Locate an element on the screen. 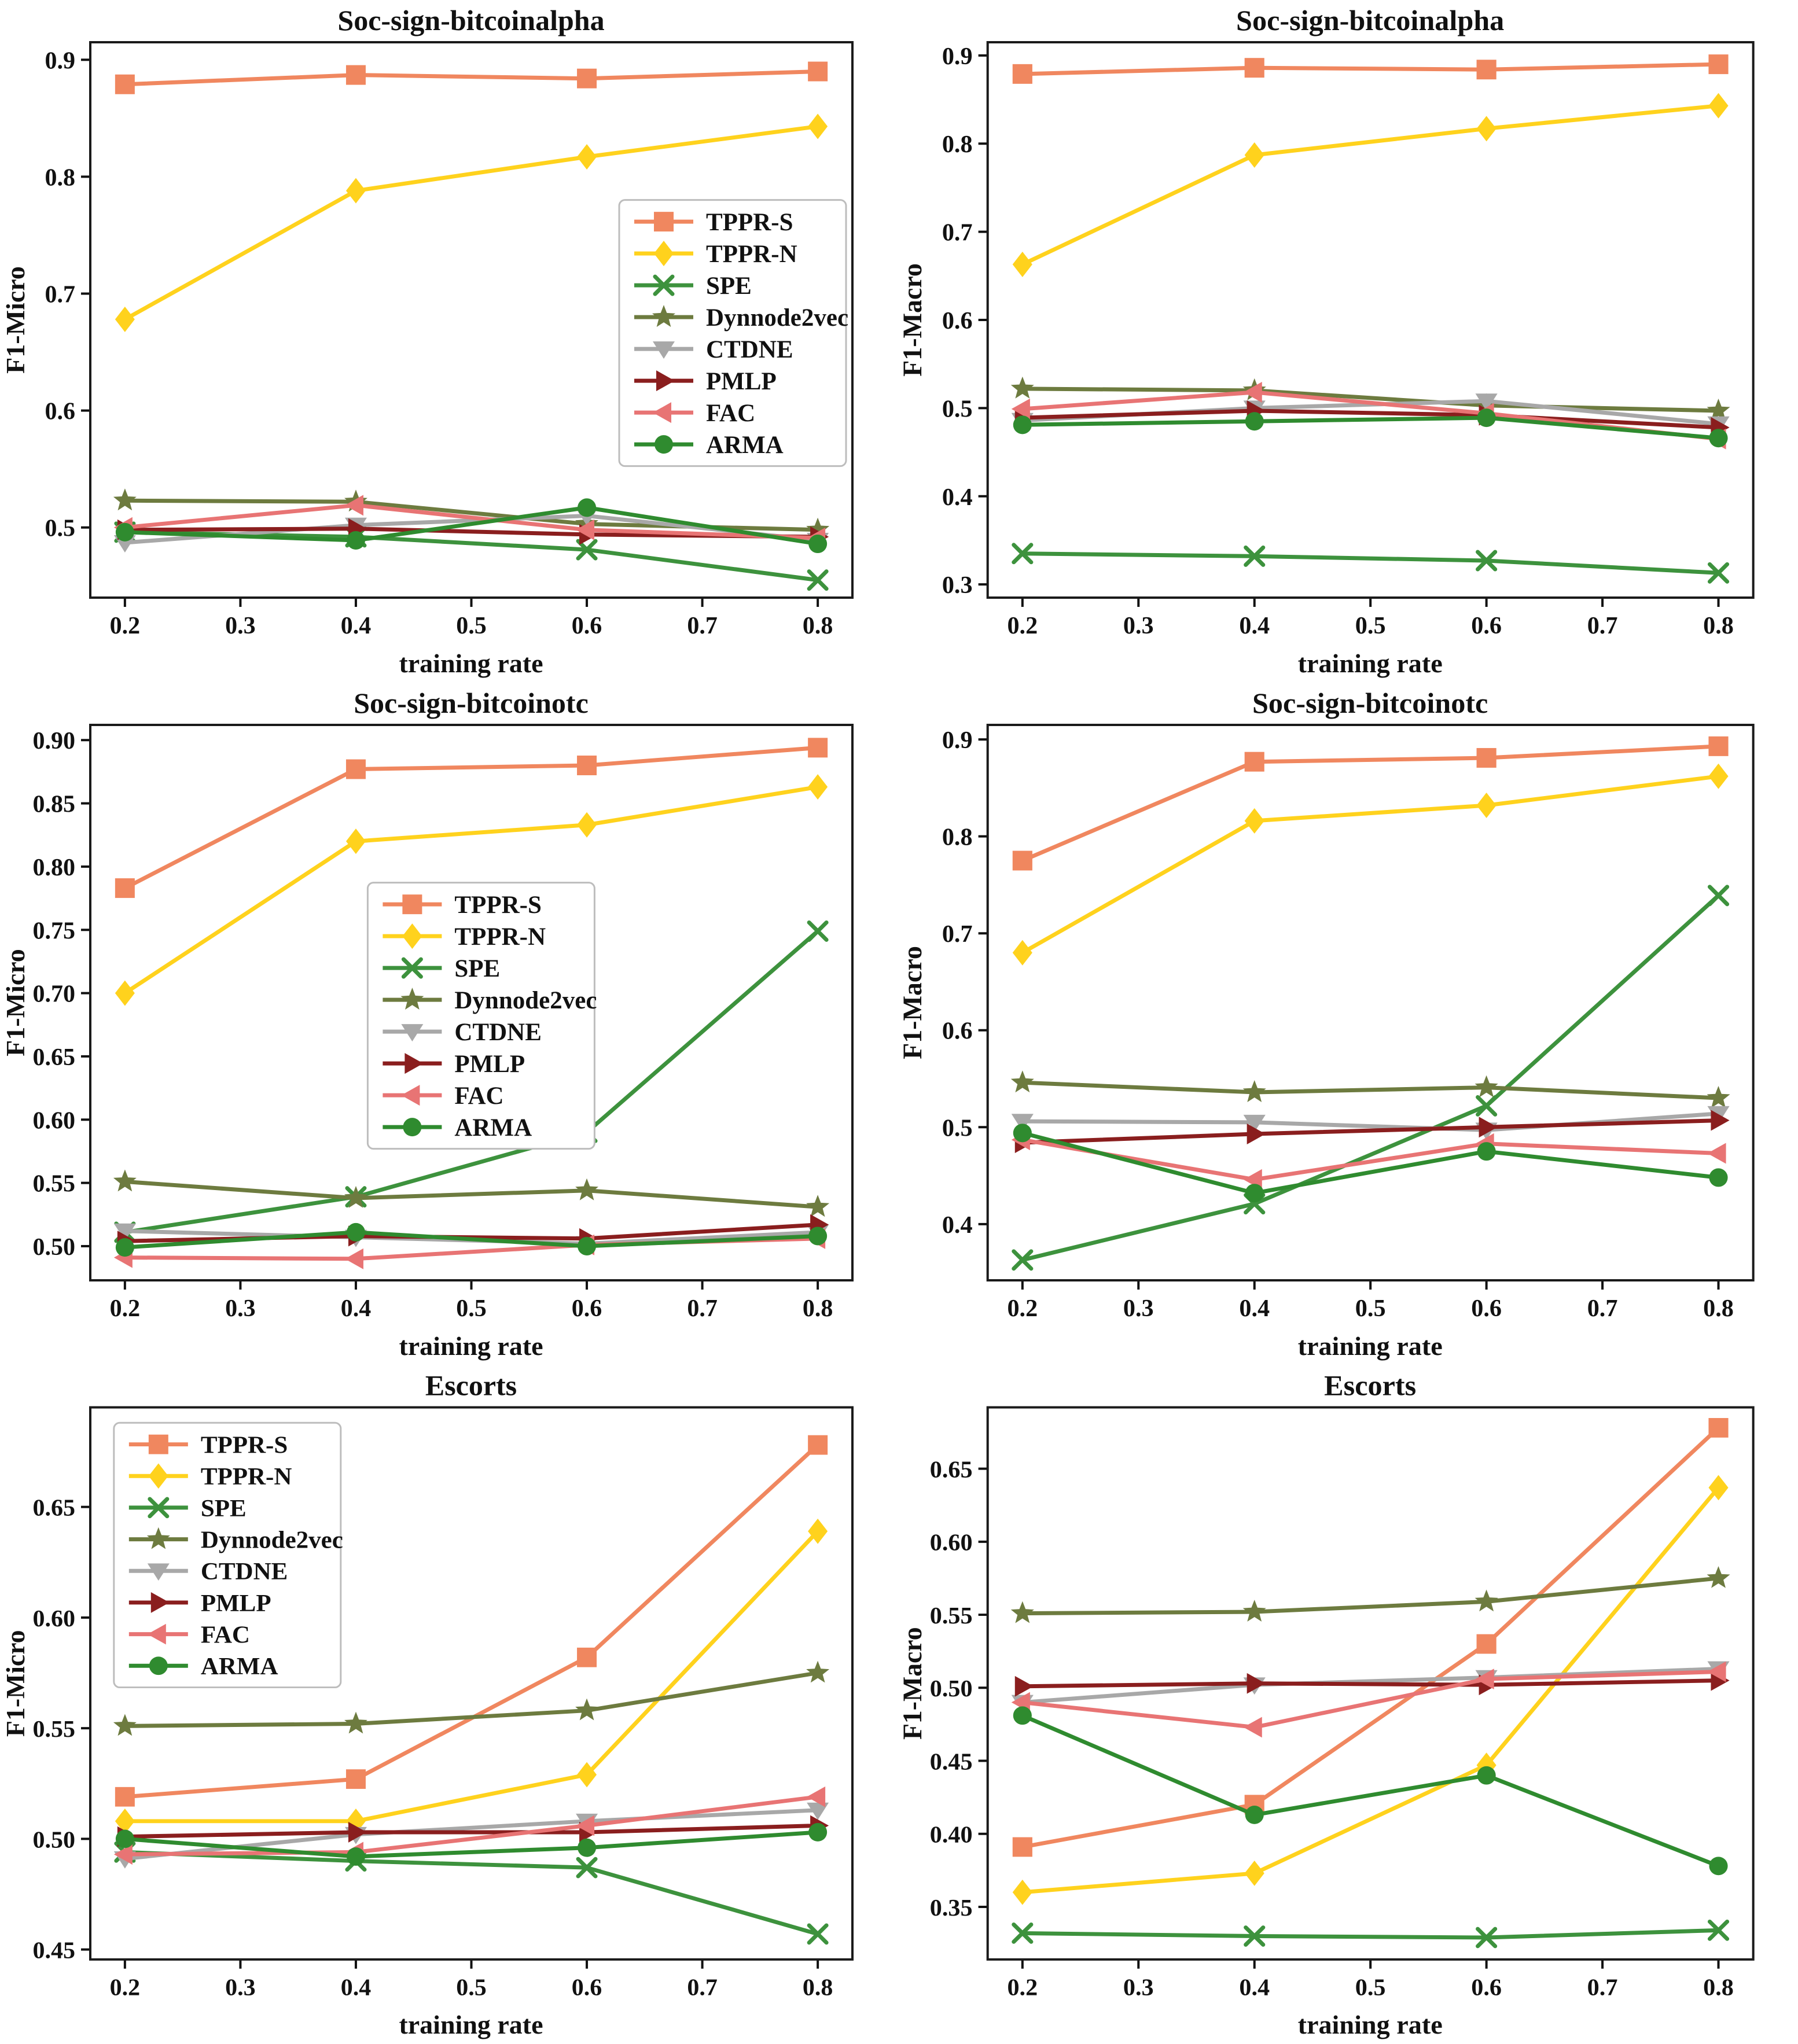  y-tick-label: 0.65 is located at coordinates (54, 1057).